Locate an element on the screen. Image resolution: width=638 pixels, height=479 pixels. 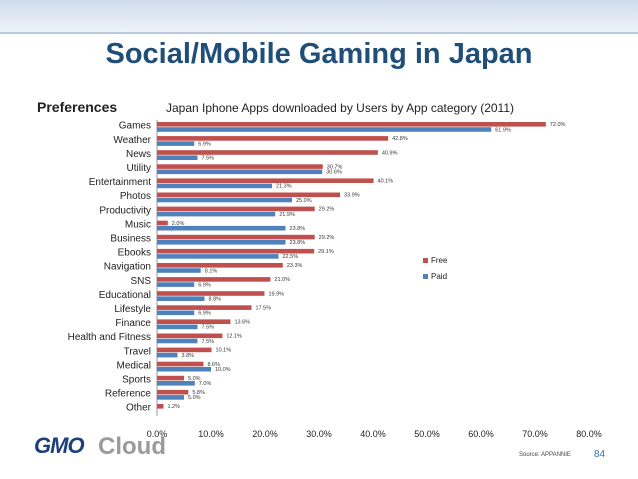
gmo-cloud-logo: GMO Cloud is located at coordinates (119, 447).